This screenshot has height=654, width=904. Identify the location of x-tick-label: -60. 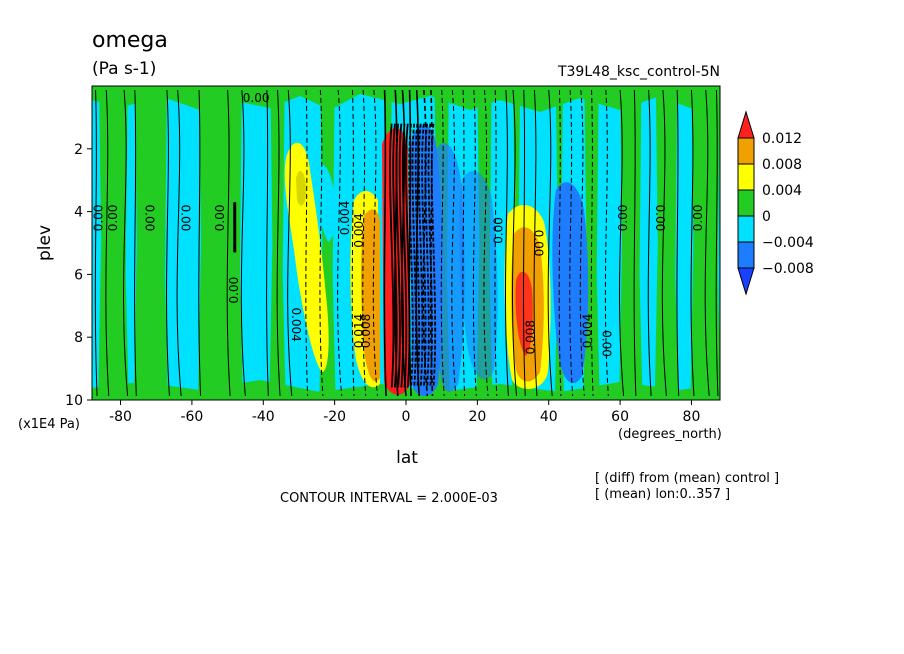
(191, 417).